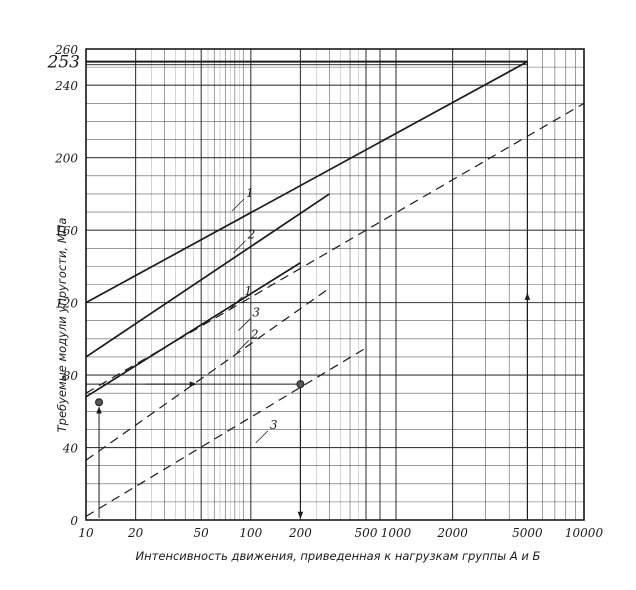 The image size is (636, 590). Describe the element at coordinates (366, 533) in the screenshot. I see `x-tick-label: 500` at that location.